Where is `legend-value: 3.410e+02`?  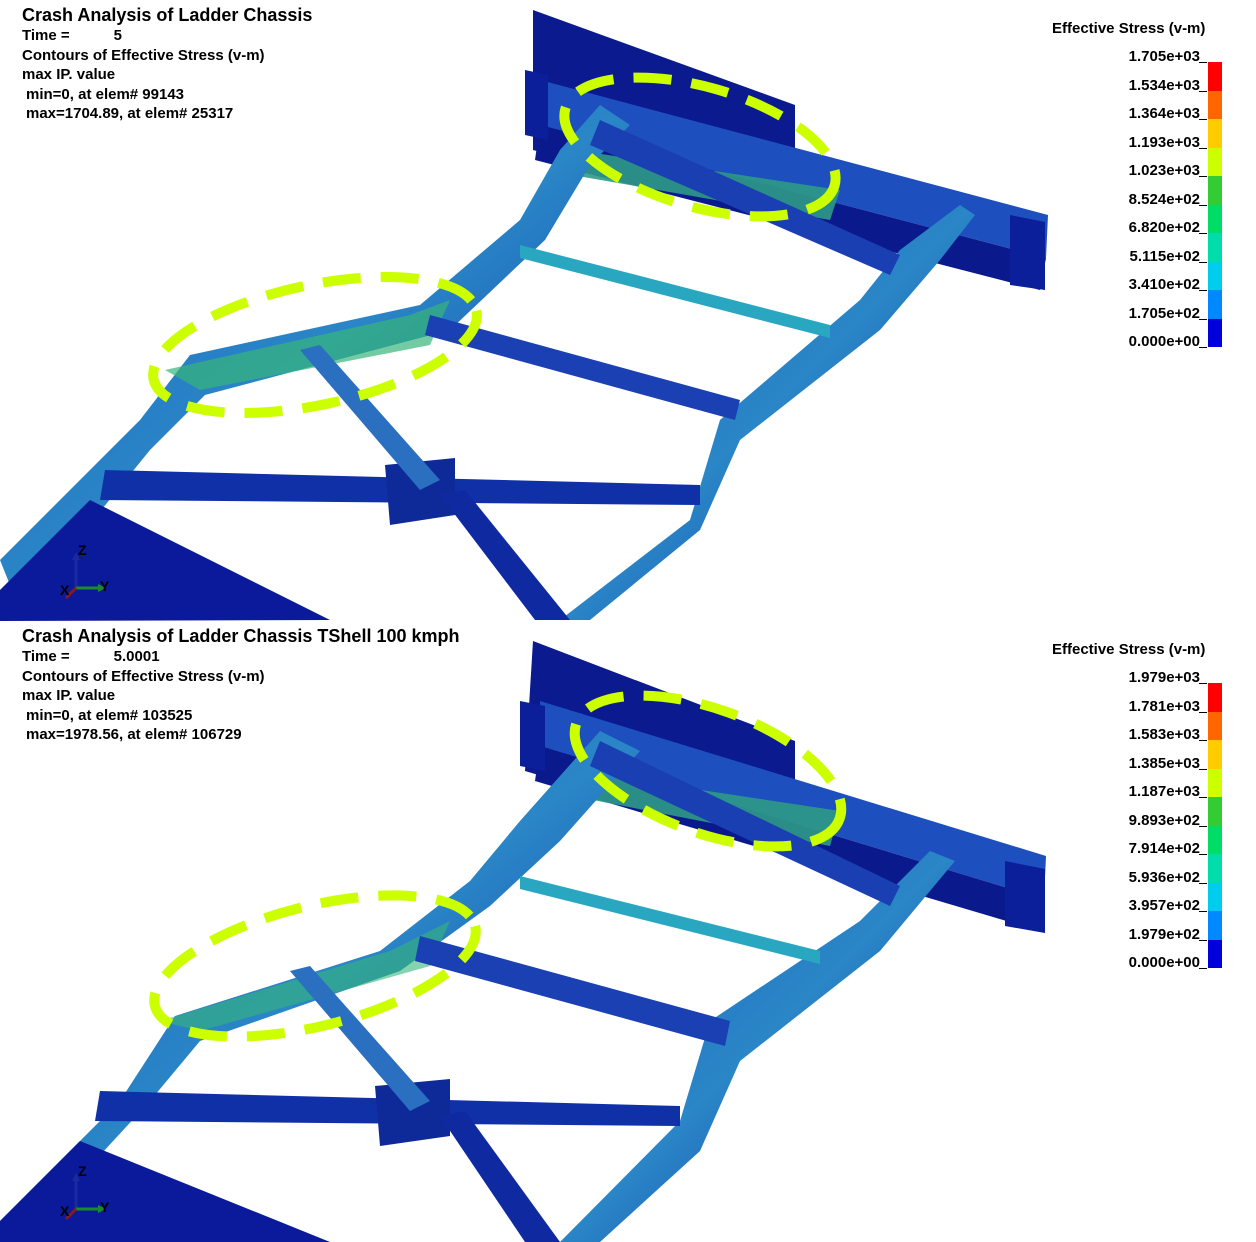
legend-value: 3.410e+02 is located at coordinates (1164, 284).